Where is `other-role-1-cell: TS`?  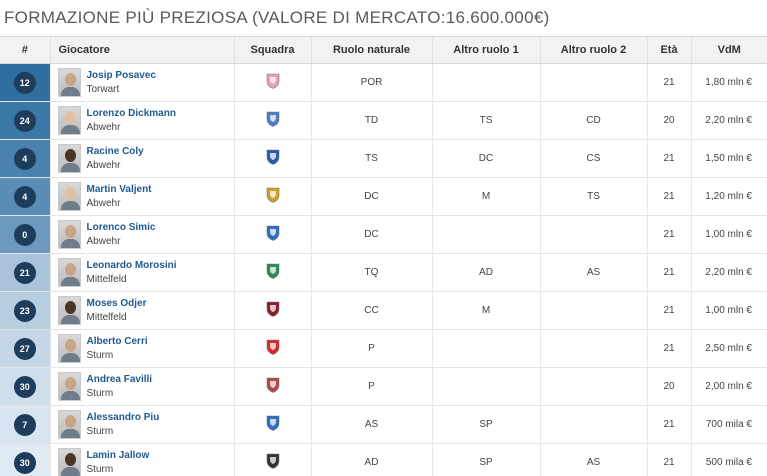
other-role-1-cell: TS is located at coordinates (485, 120).